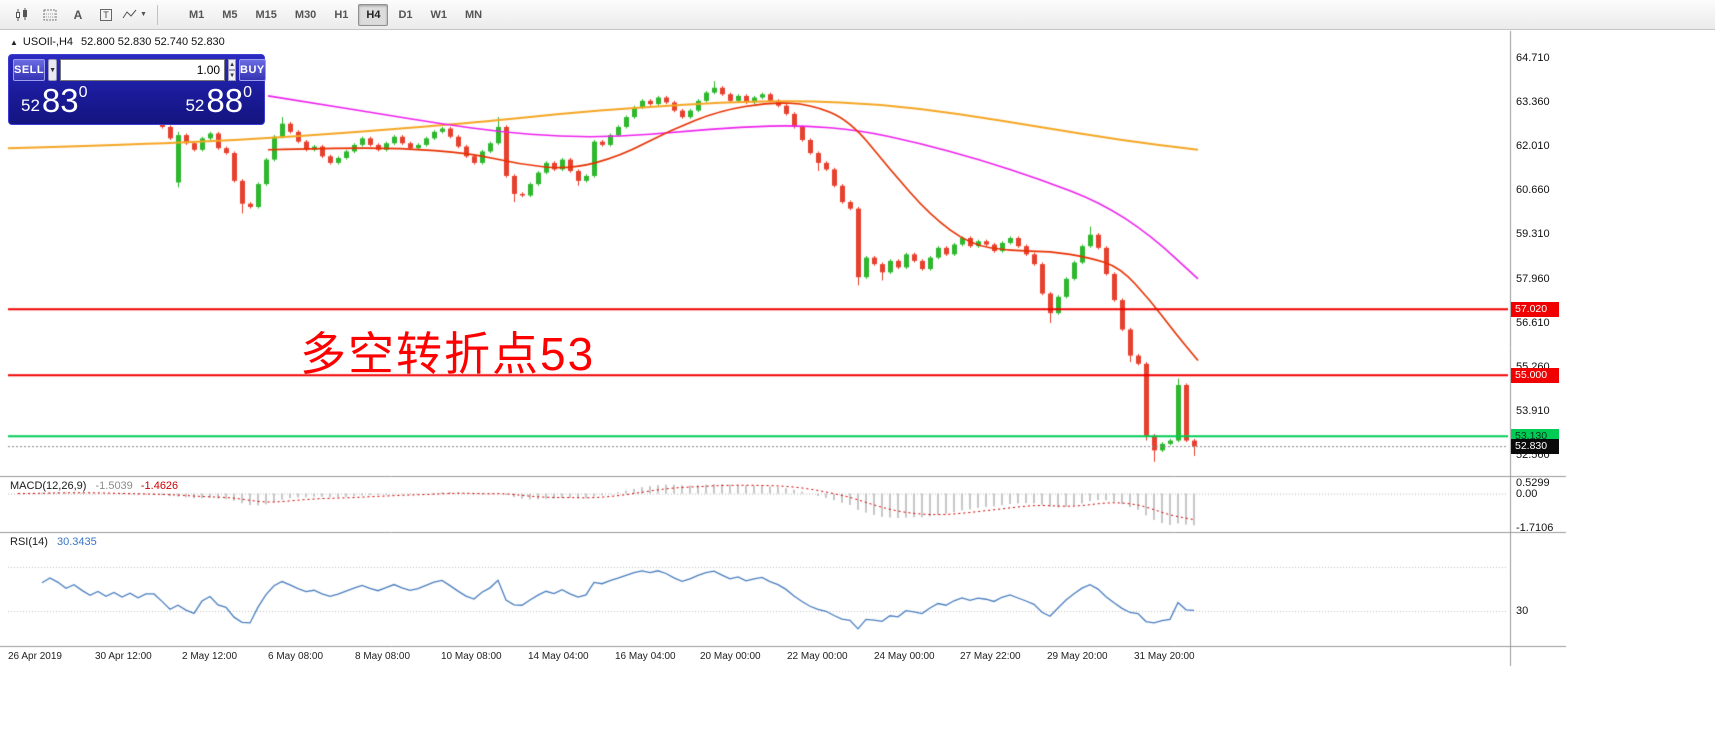  I want to click on price-axis-label: 59.310, so click(1533, 234).